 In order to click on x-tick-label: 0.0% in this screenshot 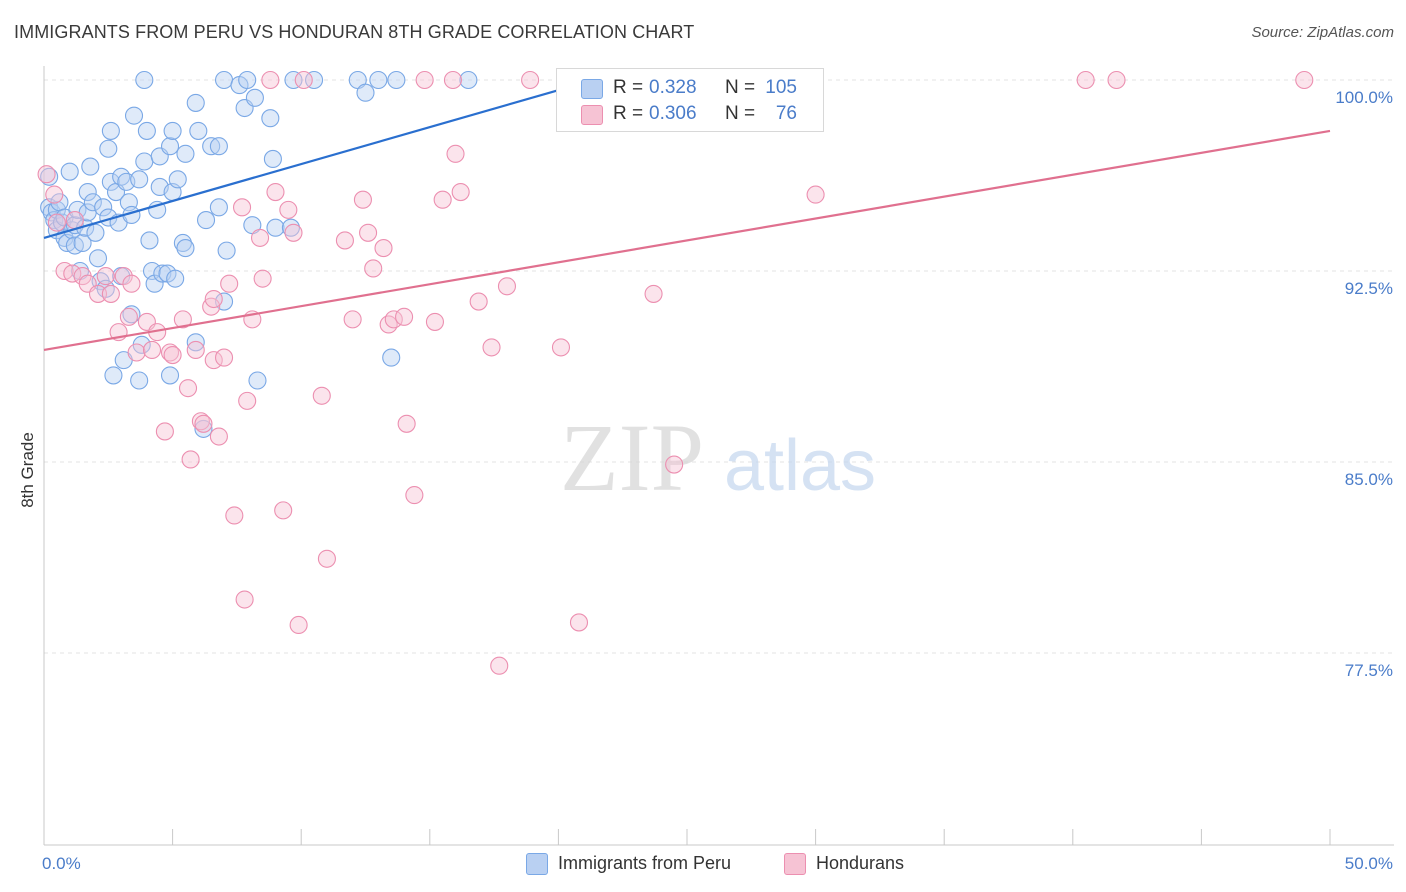, I will do `click(61, 863)`.